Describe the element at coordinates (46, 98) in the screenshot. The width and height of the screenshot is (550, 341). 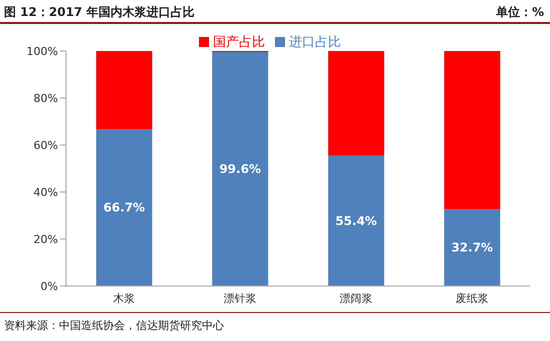
I see `y-tick-label: 80%` at that location.